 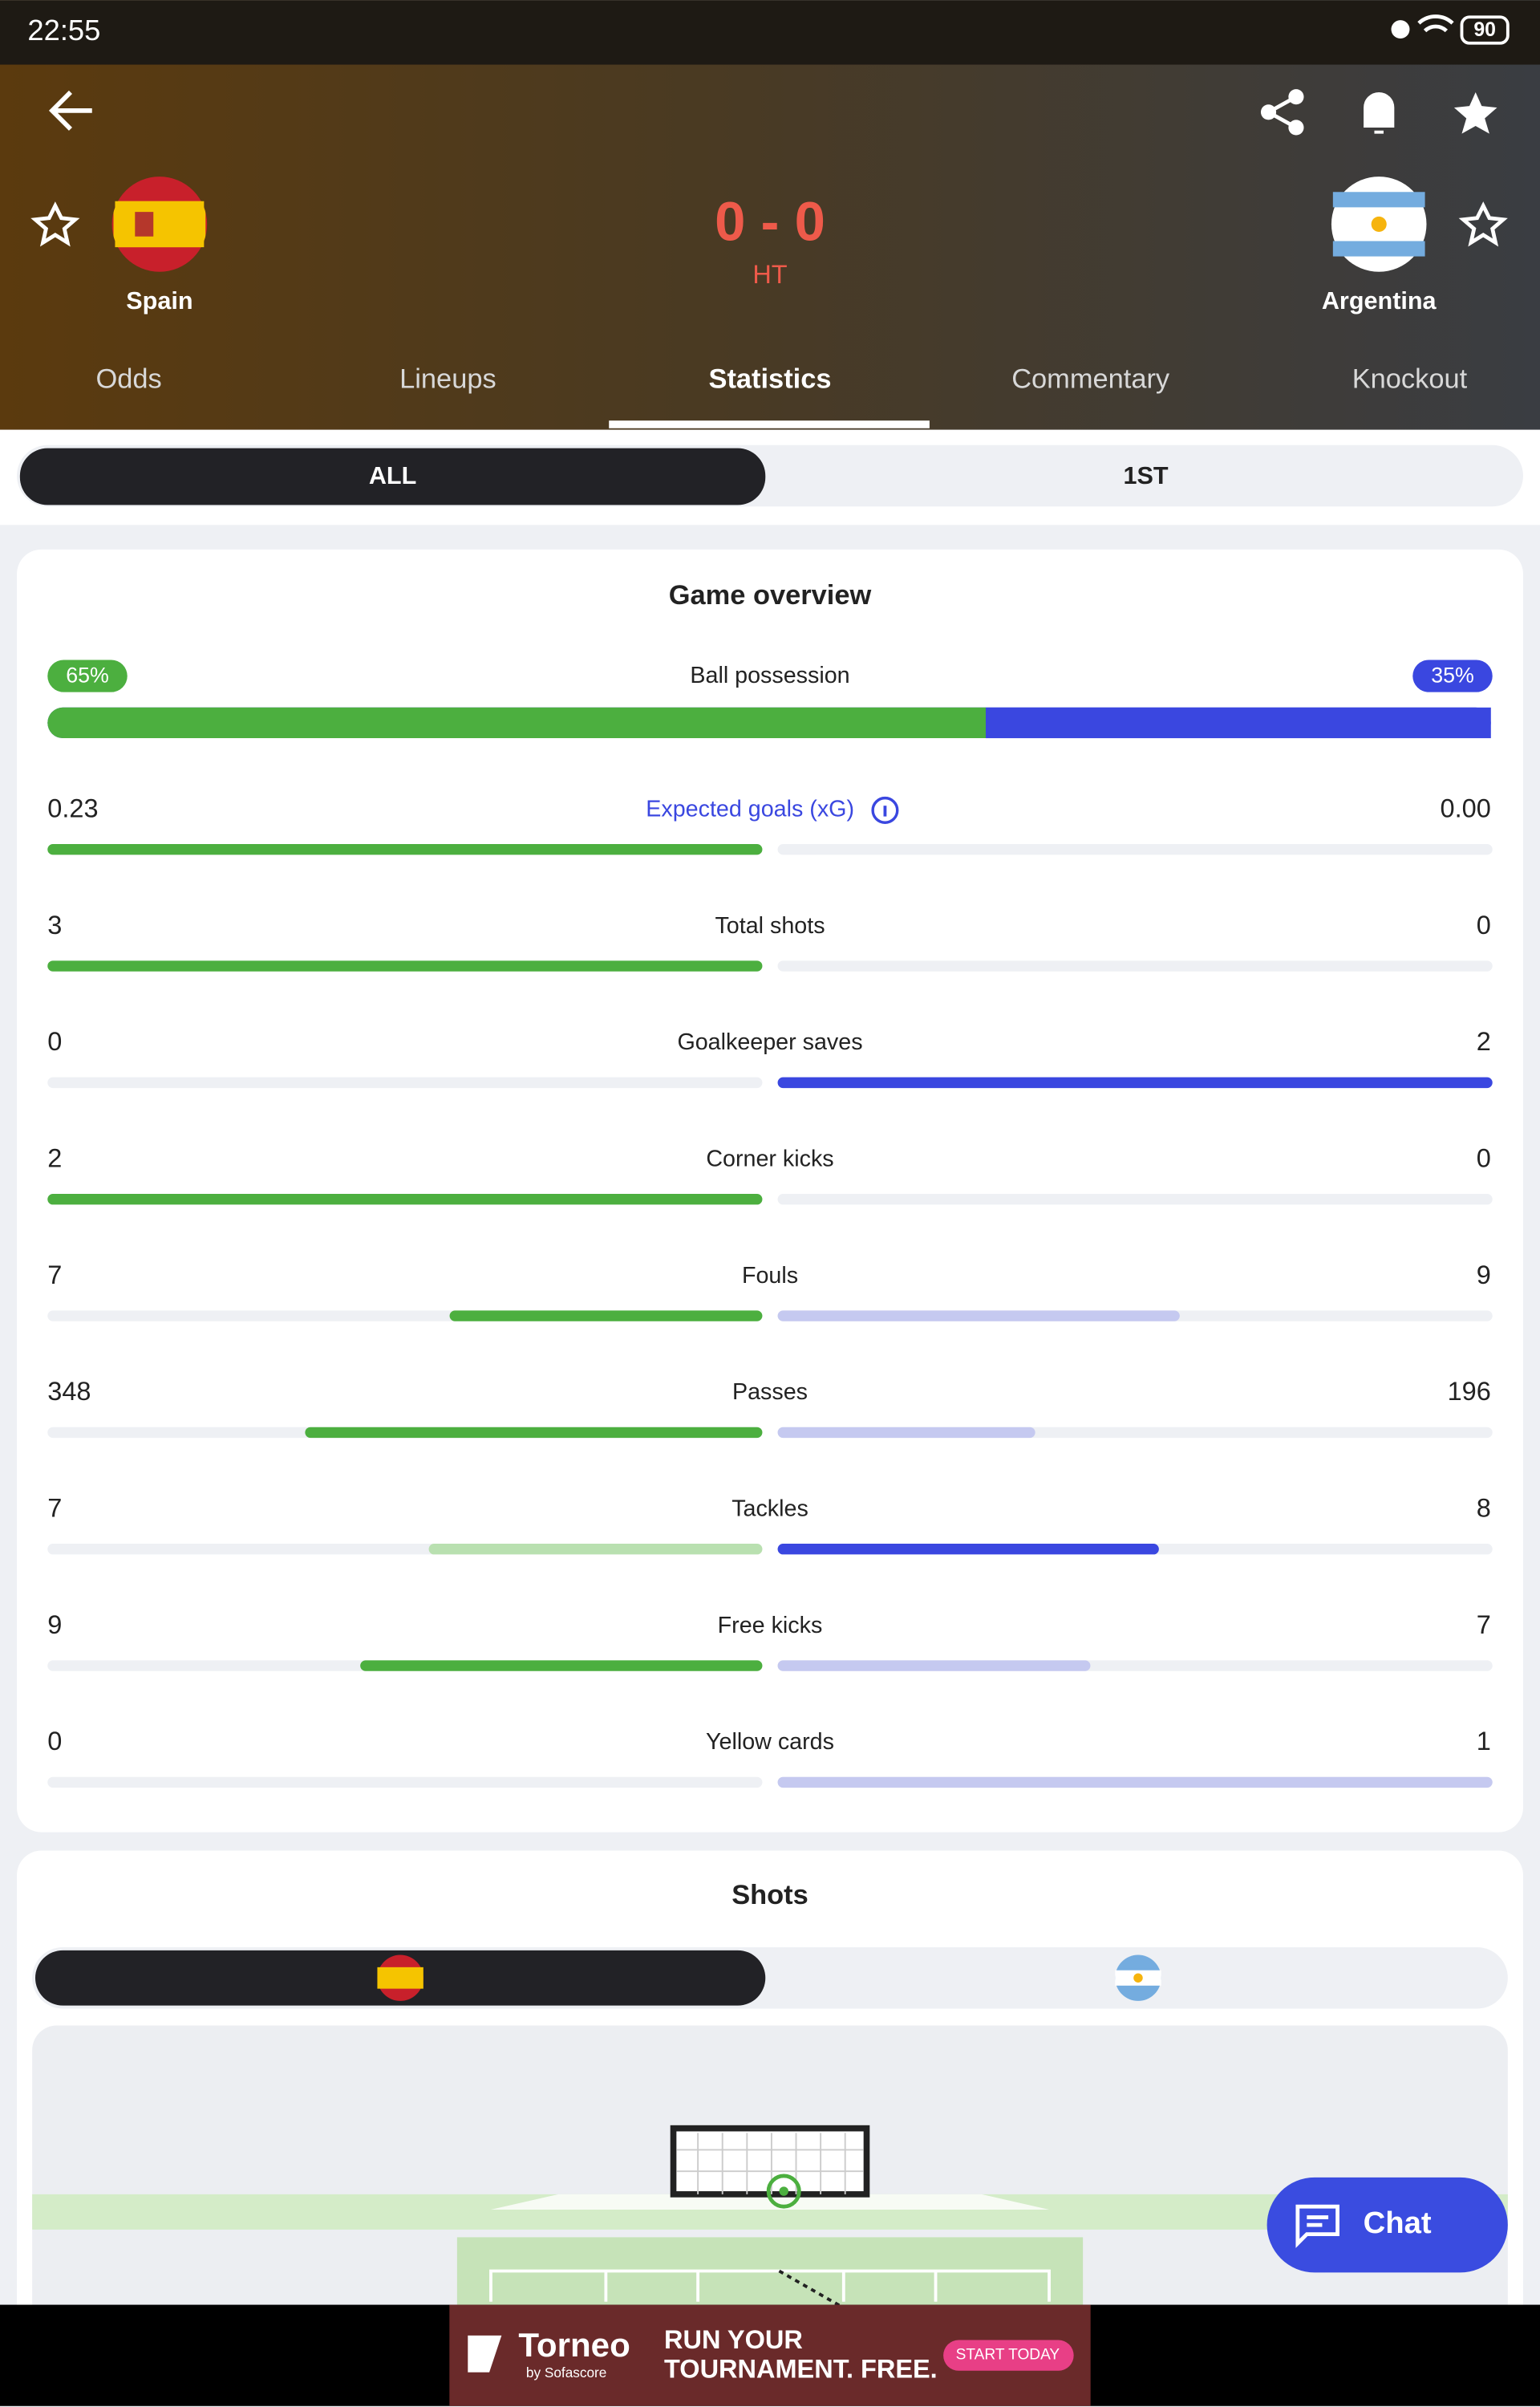 I want to click on home-value: 348, so click(x=69, y=1392).